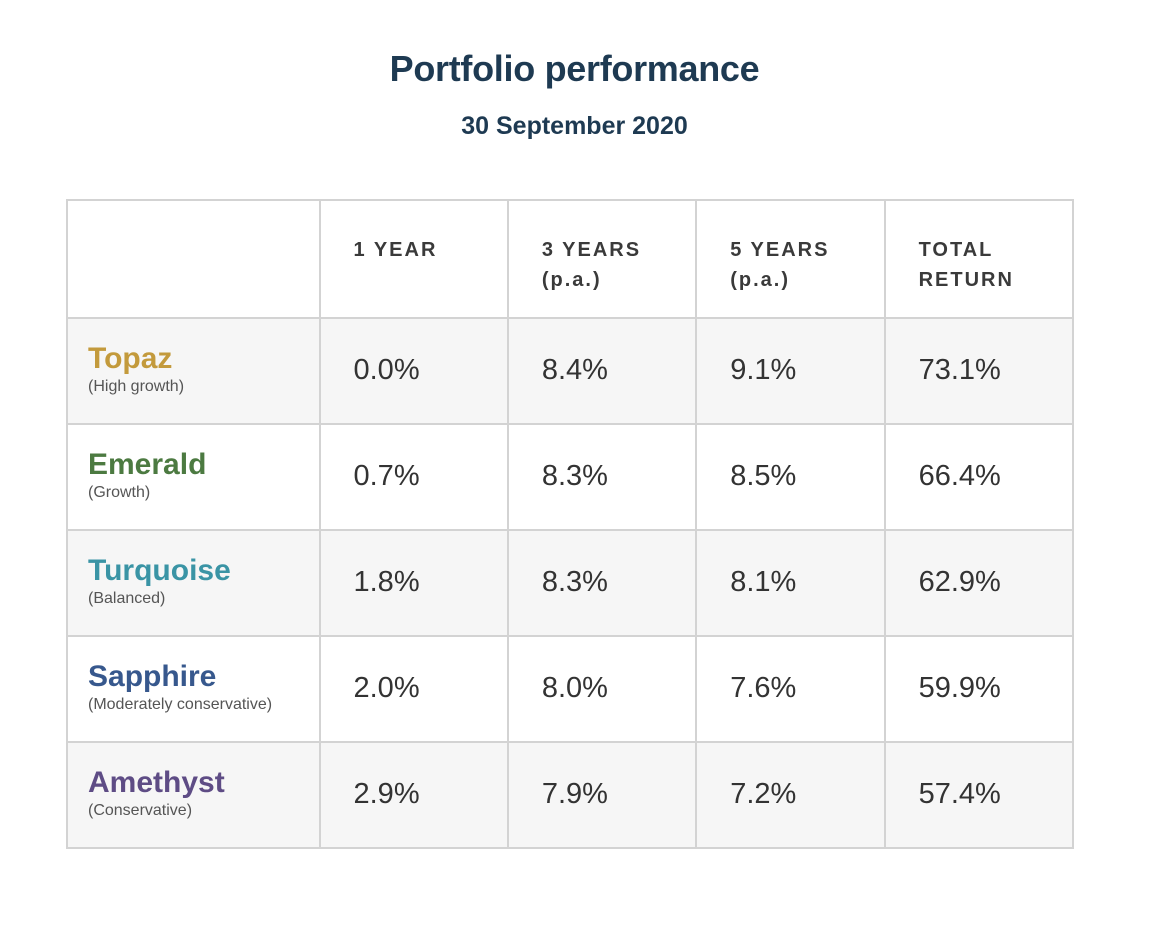  What do you see at coordinates (763, 794) in the screenshot?
I see `value-5-years-amethyst: 7.2%` at bounding box center [763, 794].